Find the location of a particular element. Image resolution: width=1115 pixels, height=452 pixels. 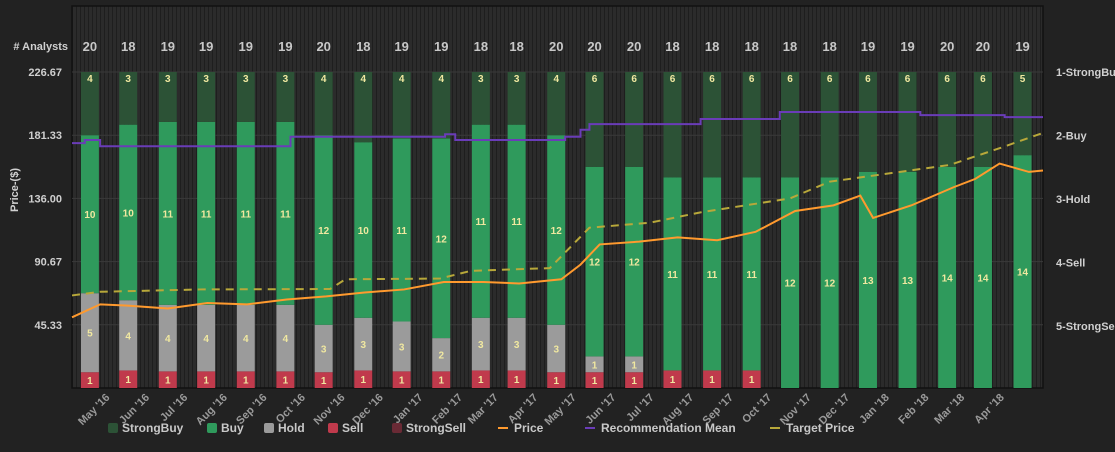

x-tick-label: Jul '16 is located at coordinates (174, 408).